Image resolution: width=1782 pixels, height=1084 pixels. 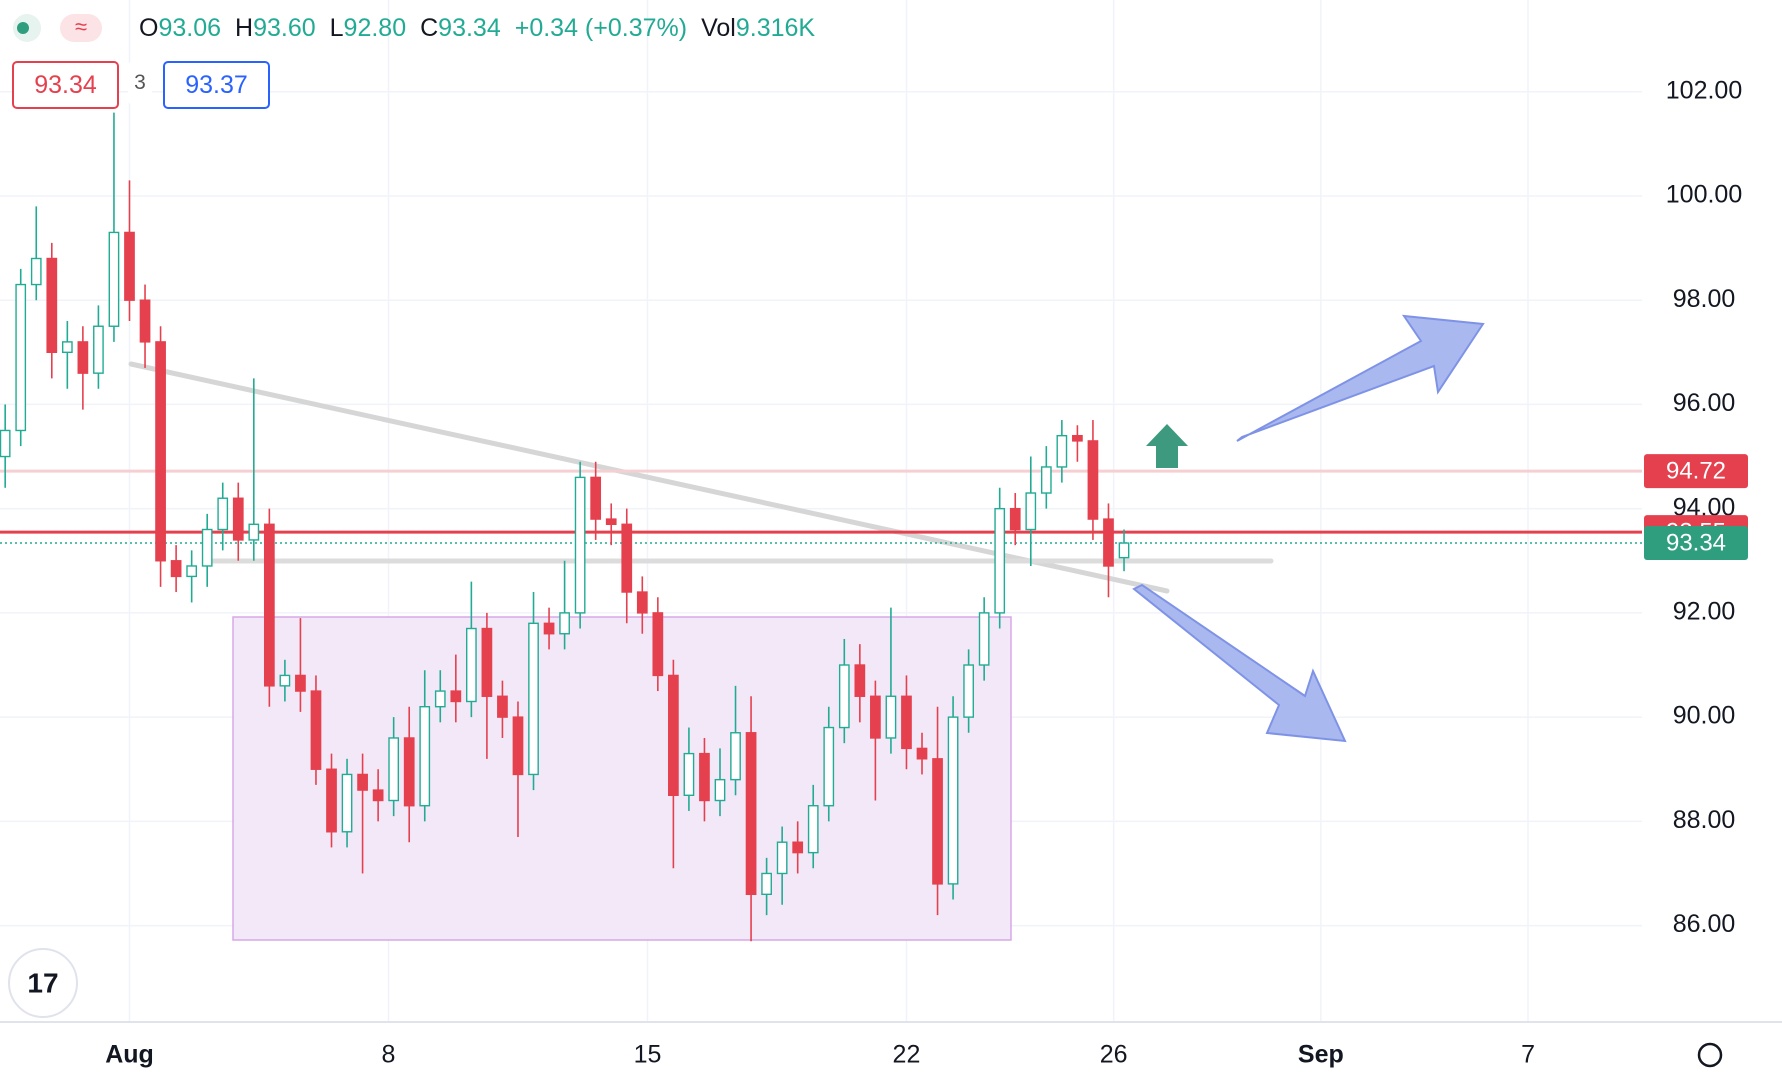 What do you see at coordinates (140, 83) in the screenshot?
I see `order-qty: 3` at bounding box center [140, 83].